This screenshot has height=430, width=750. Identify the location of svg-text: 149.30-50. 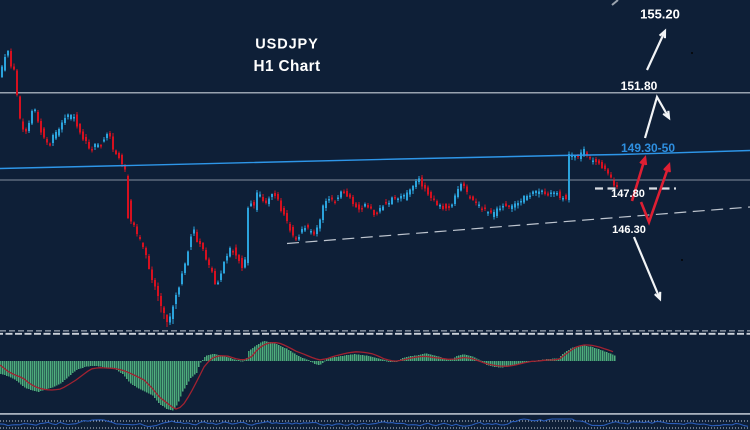
(648, 148).